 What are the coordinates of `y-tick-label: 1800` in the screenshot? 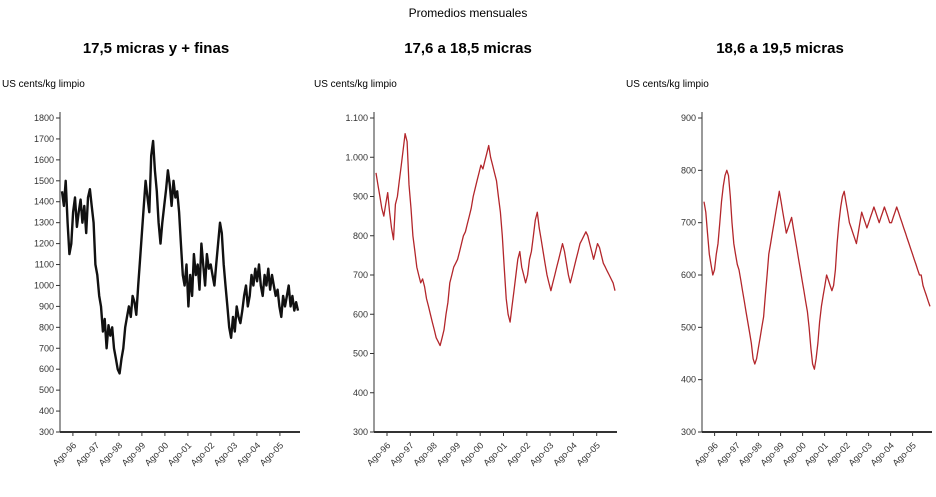 It's located at (44, 118).